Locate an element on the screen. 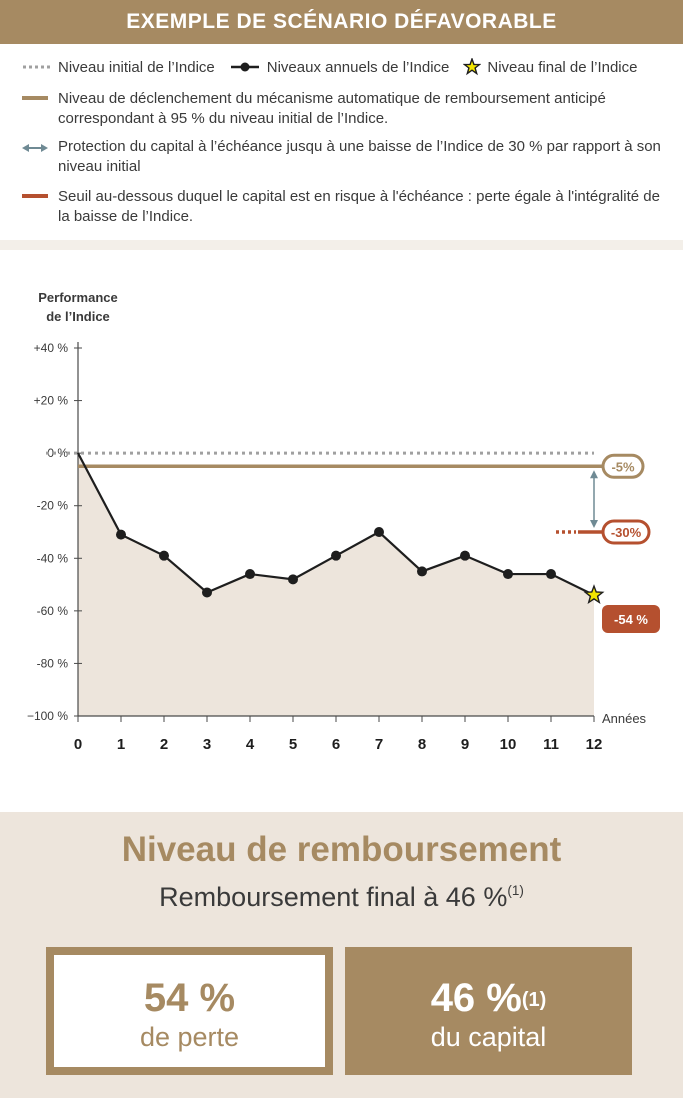 This screenshot has height=1098, width=683. y-tick-label: -20 % is located at coordinates (53, 506).